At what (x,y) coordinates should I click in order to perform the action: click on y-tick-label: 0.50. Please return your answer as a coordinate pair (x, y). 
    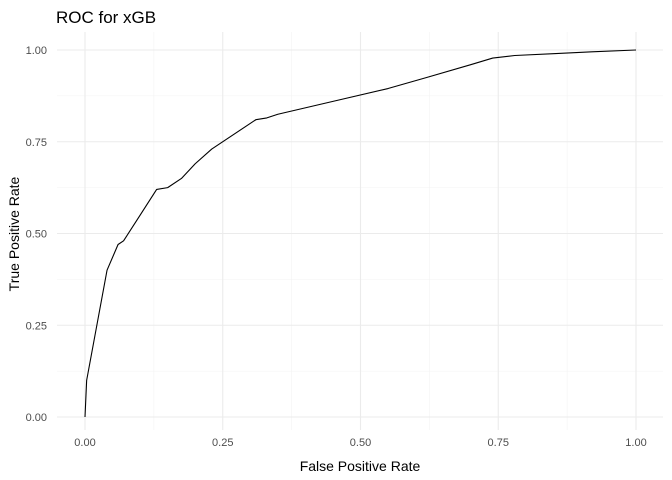
    Looking at the image, I should click on (36, 235).